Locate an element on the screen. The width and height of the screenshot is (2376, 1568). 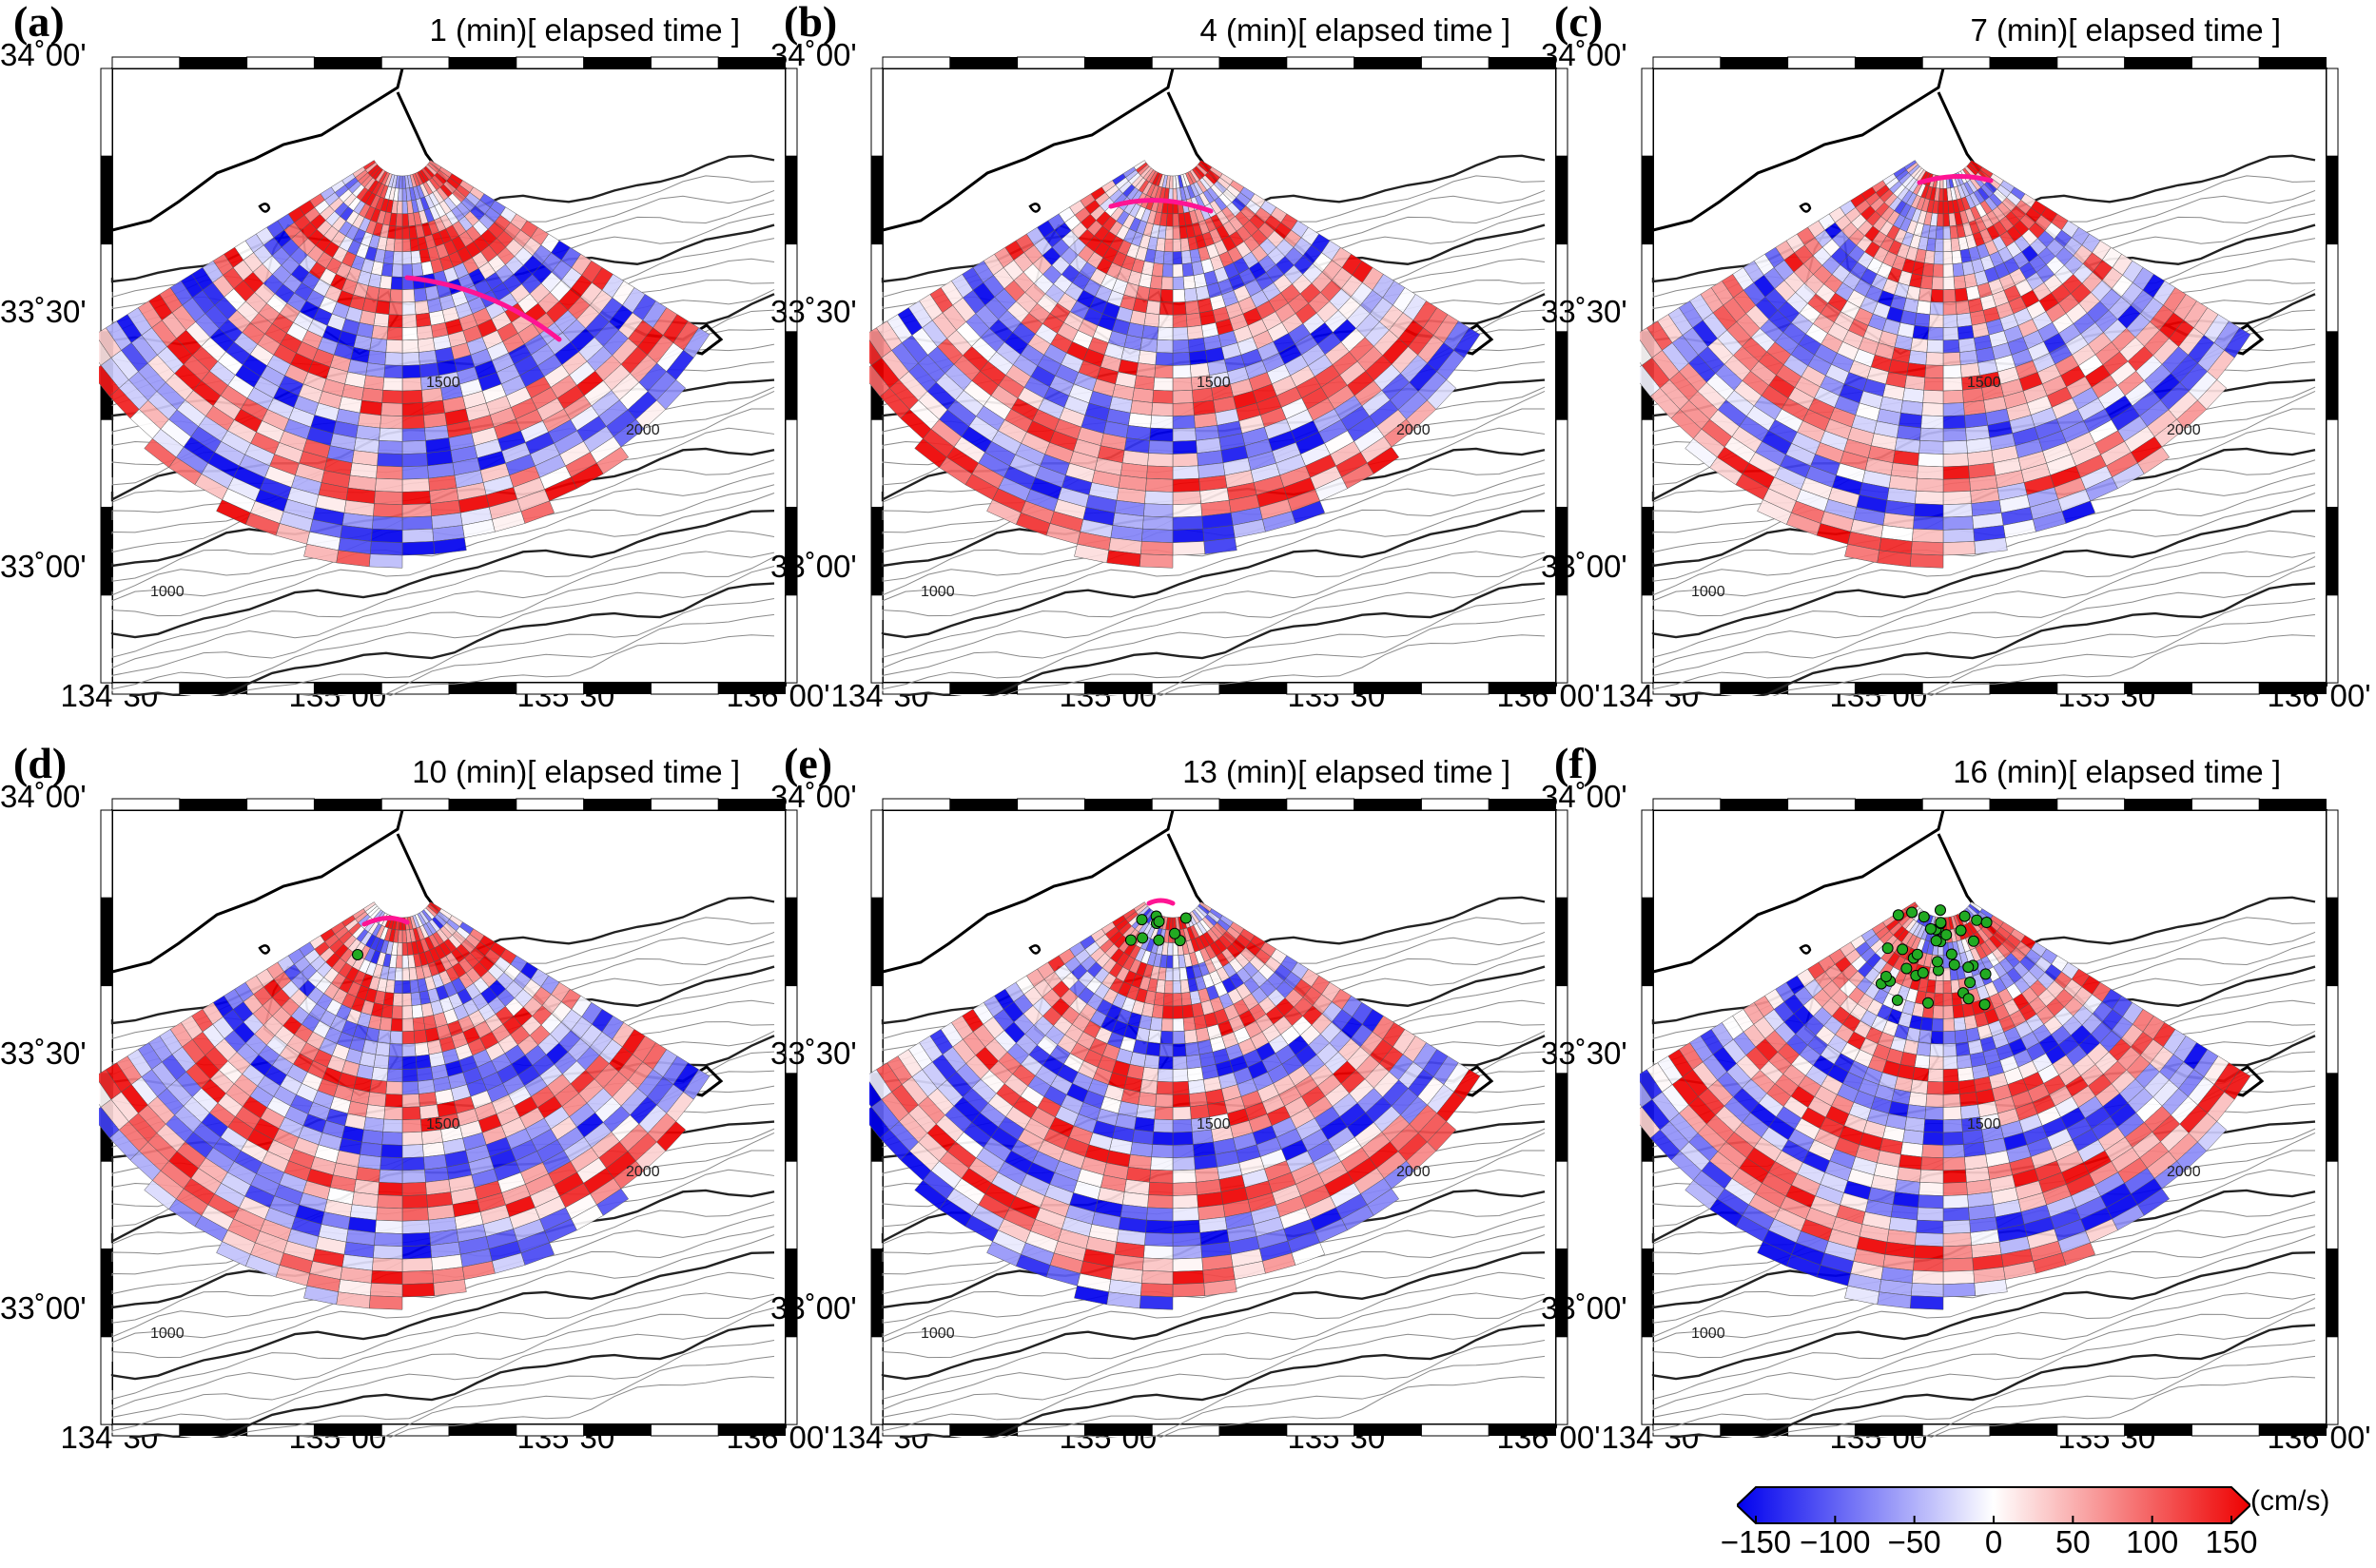
colorbar-tick-label: 100 is located at coordinates (2152, 1541).